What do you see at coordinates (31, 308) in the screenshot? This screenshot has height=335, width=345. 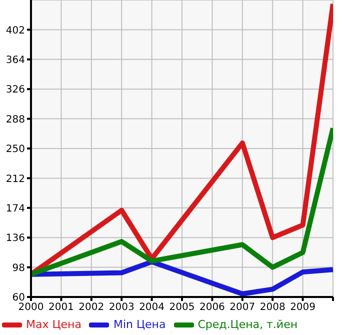 I see `x-tick-label: 2000` at bounding box center [31, 308].